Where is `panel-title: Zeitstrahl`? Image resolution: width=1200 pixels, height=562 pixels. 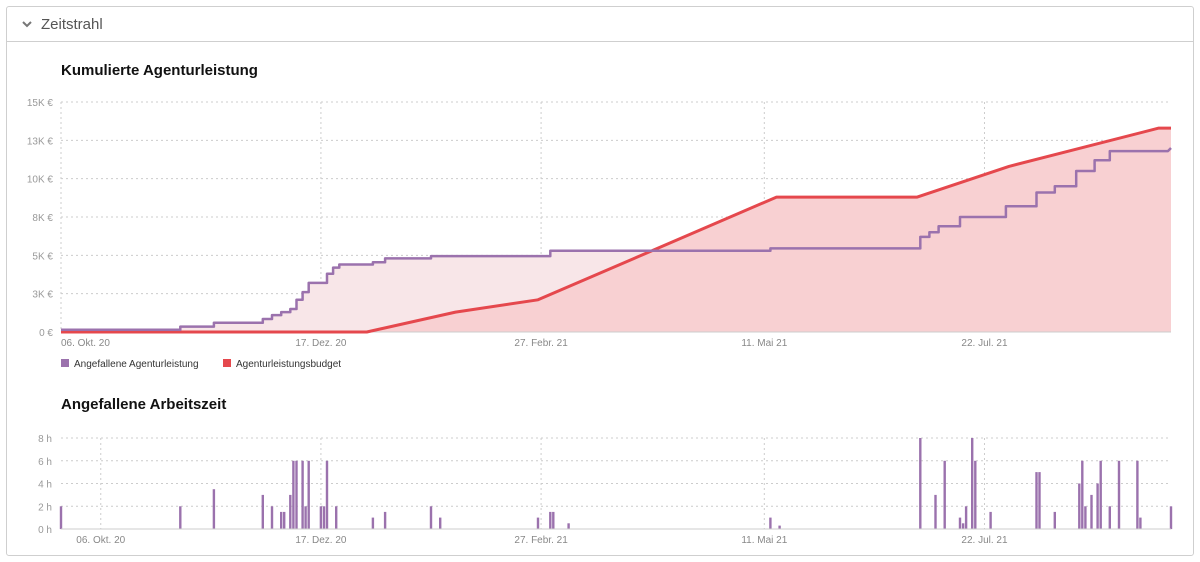
panel-title: Zeitstrahl is located at coordinates (72, 24).